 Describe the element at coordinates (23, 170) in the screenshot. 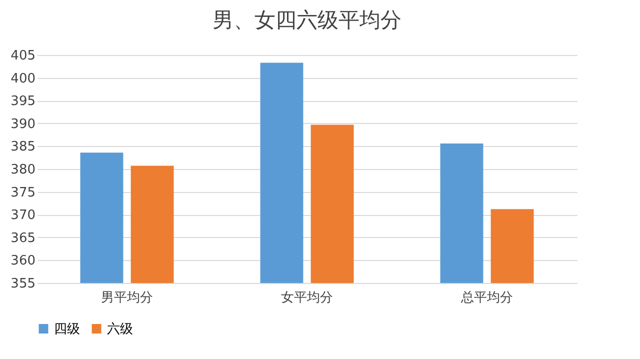

I see `y-tick-label: 380` at that location.